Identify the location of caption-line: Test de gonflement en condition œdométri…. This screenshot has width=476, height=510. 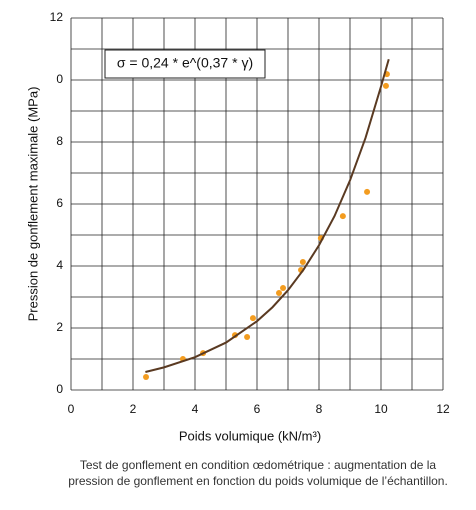
(258, 465).